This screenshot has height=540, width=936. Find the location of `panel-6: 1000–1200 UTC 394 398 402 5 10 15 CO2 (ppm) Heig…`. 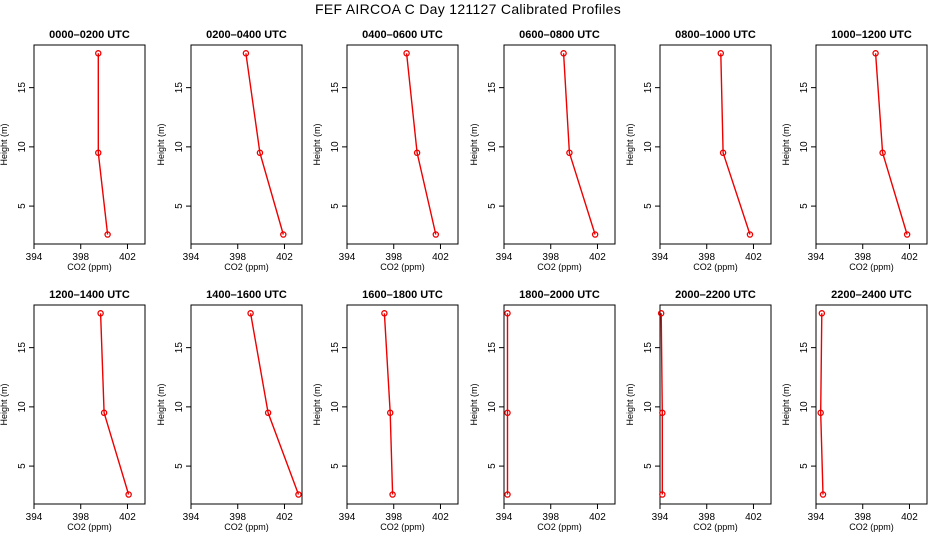

panel-6: 1000–1200 UTC 394 398 402 5 10 15 CO2 (ppm) Heig… is located at coordinates (854, 150).